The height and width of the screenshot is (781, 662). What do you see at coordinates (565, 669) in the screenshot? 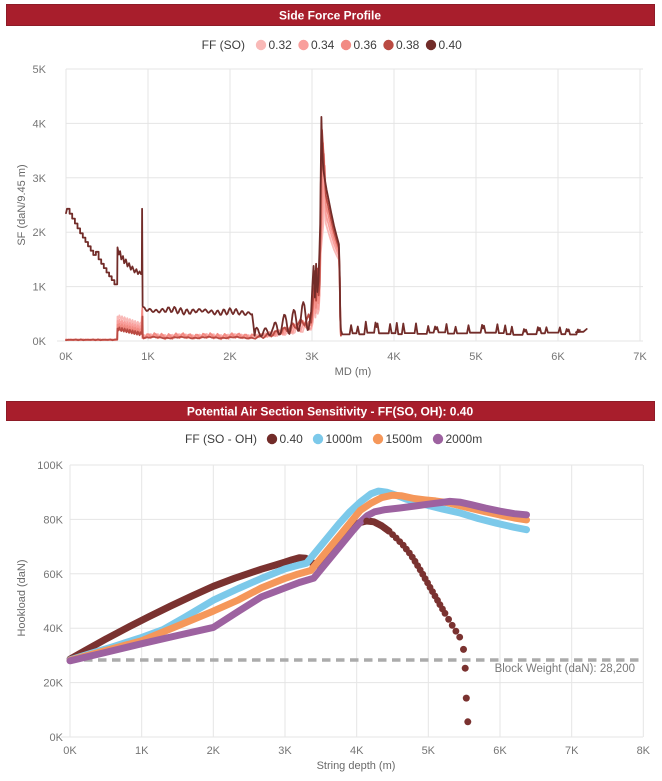
I see `svg-text: Block Weight (daN): 28,200` at bounding box center [565, 669].